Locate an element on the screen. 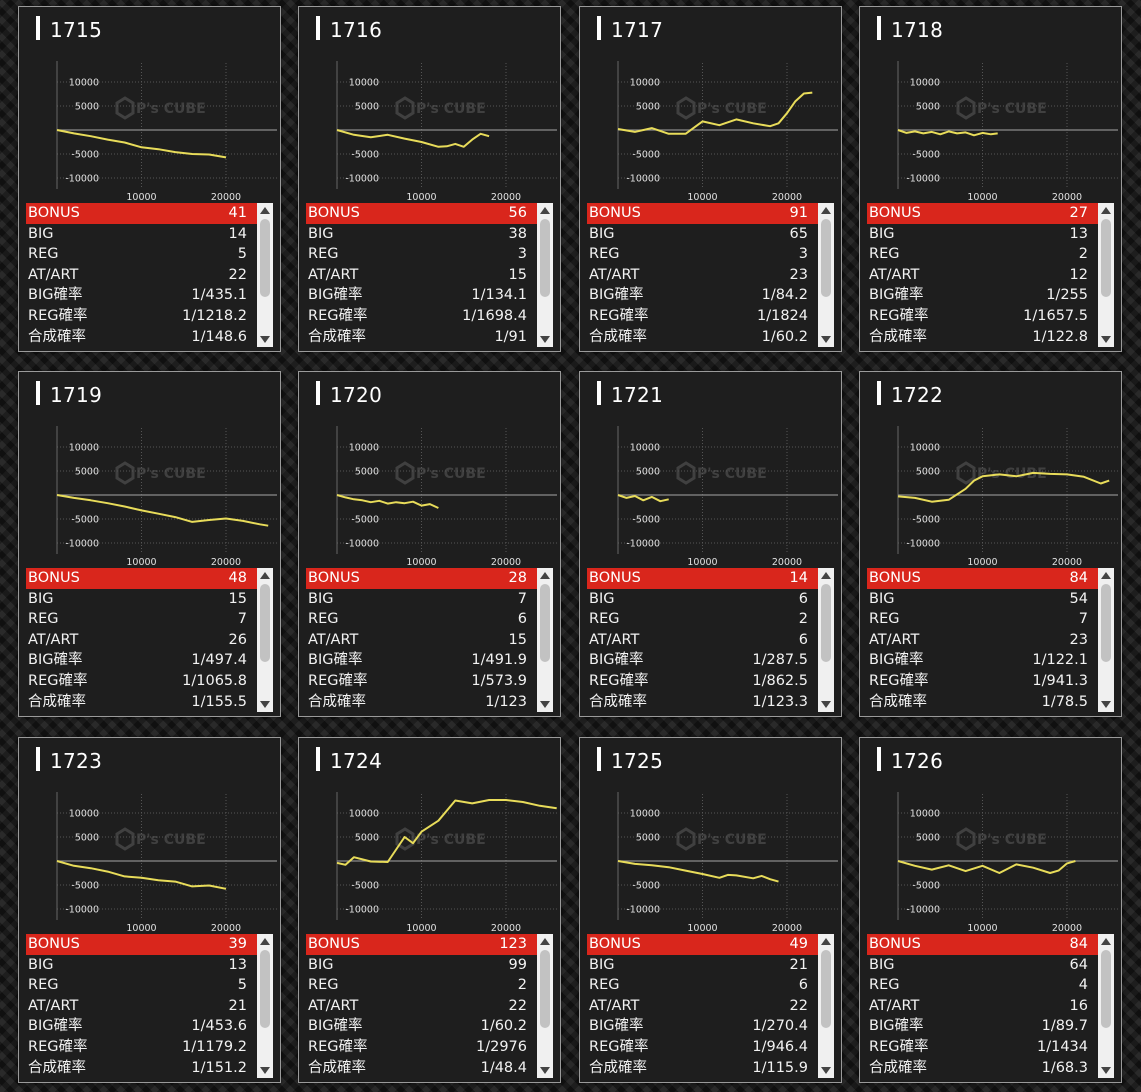 The image size is (1141, 1092). stat-value: 1/1179.2 is located at coordinates (214, 1046).